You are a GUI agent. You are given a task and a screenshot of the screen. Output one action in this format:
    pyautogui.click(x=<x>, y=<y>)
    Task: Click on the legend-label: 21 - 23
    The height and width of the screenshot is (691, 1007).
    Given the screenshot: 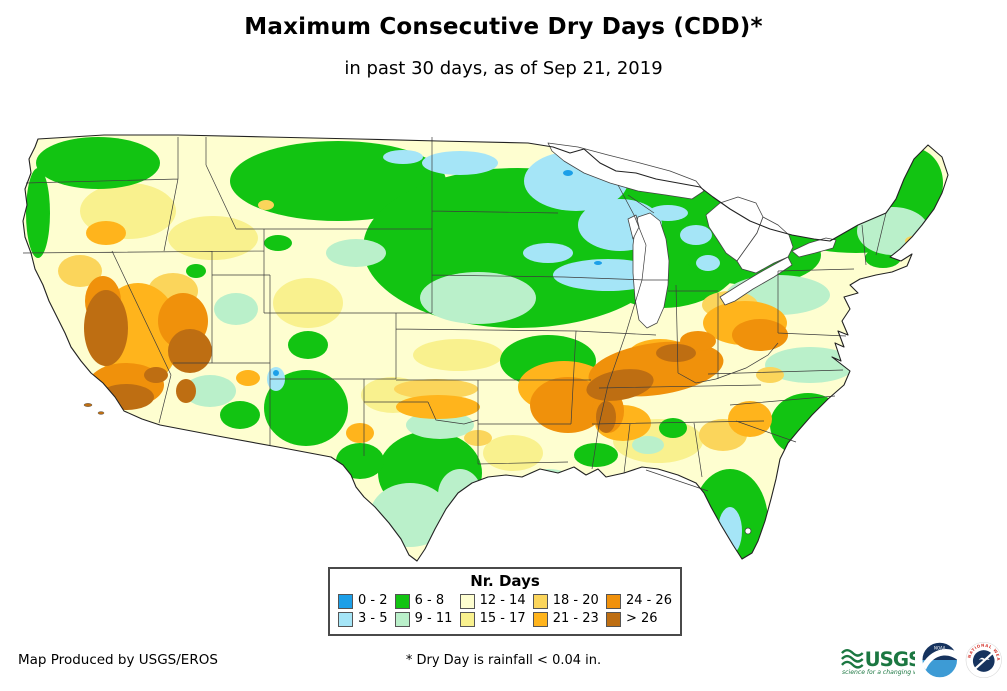 What is the action you would take?
    pyautogui.click(x=575, y=618)
    